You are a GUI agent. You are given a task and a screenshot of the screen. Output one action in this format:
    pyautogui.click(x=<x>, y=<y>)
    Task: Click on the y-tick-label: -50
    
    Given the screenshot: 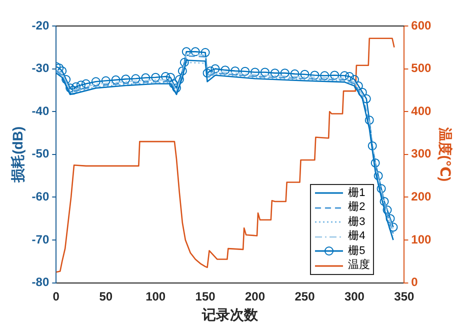 What is the action you would take?
    pyautogui.click(x=41, y=153)
    